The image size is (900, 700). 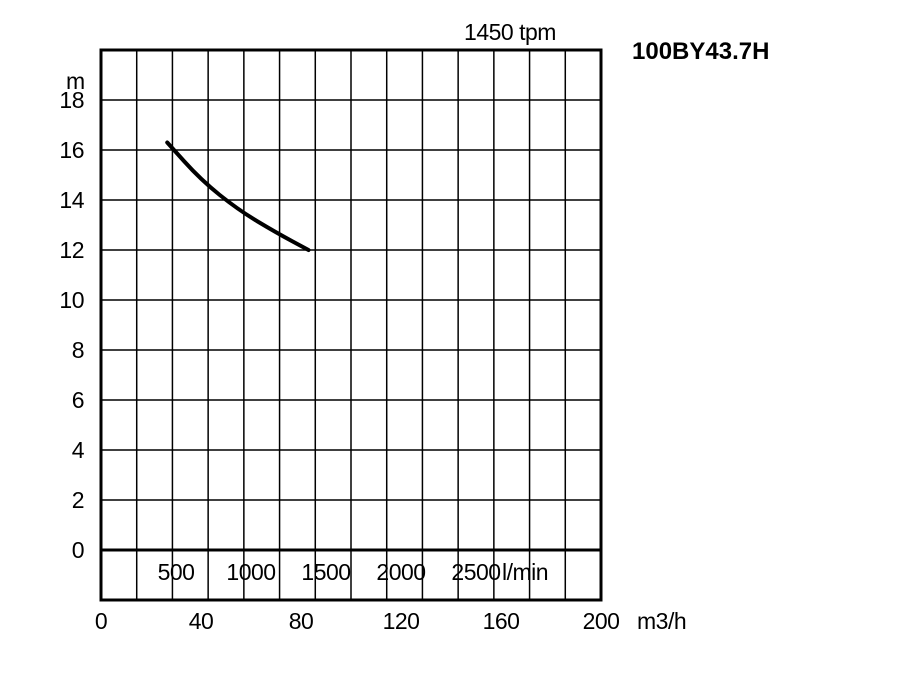 What do you see at coordinates (400, 572) in the screenshot?
I see `secondary-x-tick-label: 2000` at bounding box center [400, 572].